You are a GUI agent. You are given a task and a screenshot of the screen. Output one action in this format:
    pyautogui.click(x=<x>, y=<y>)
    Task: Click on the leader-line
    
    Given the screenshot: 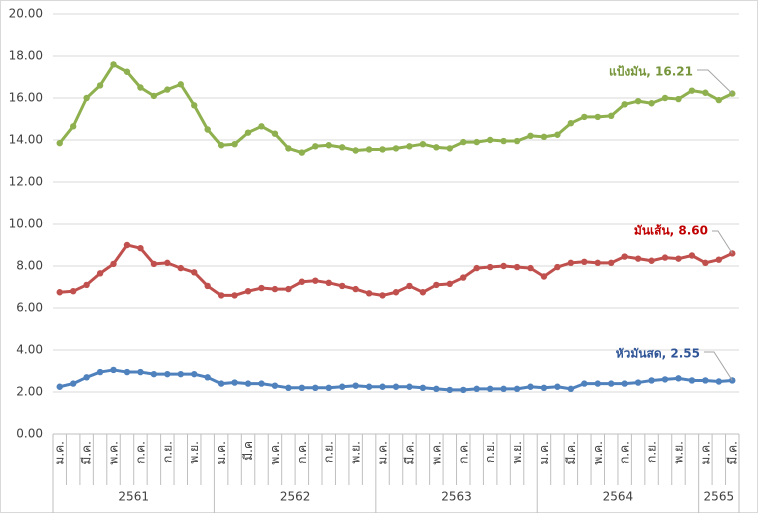 What is the action you would take?
    pyautogui.click(x=715, y=81)
    